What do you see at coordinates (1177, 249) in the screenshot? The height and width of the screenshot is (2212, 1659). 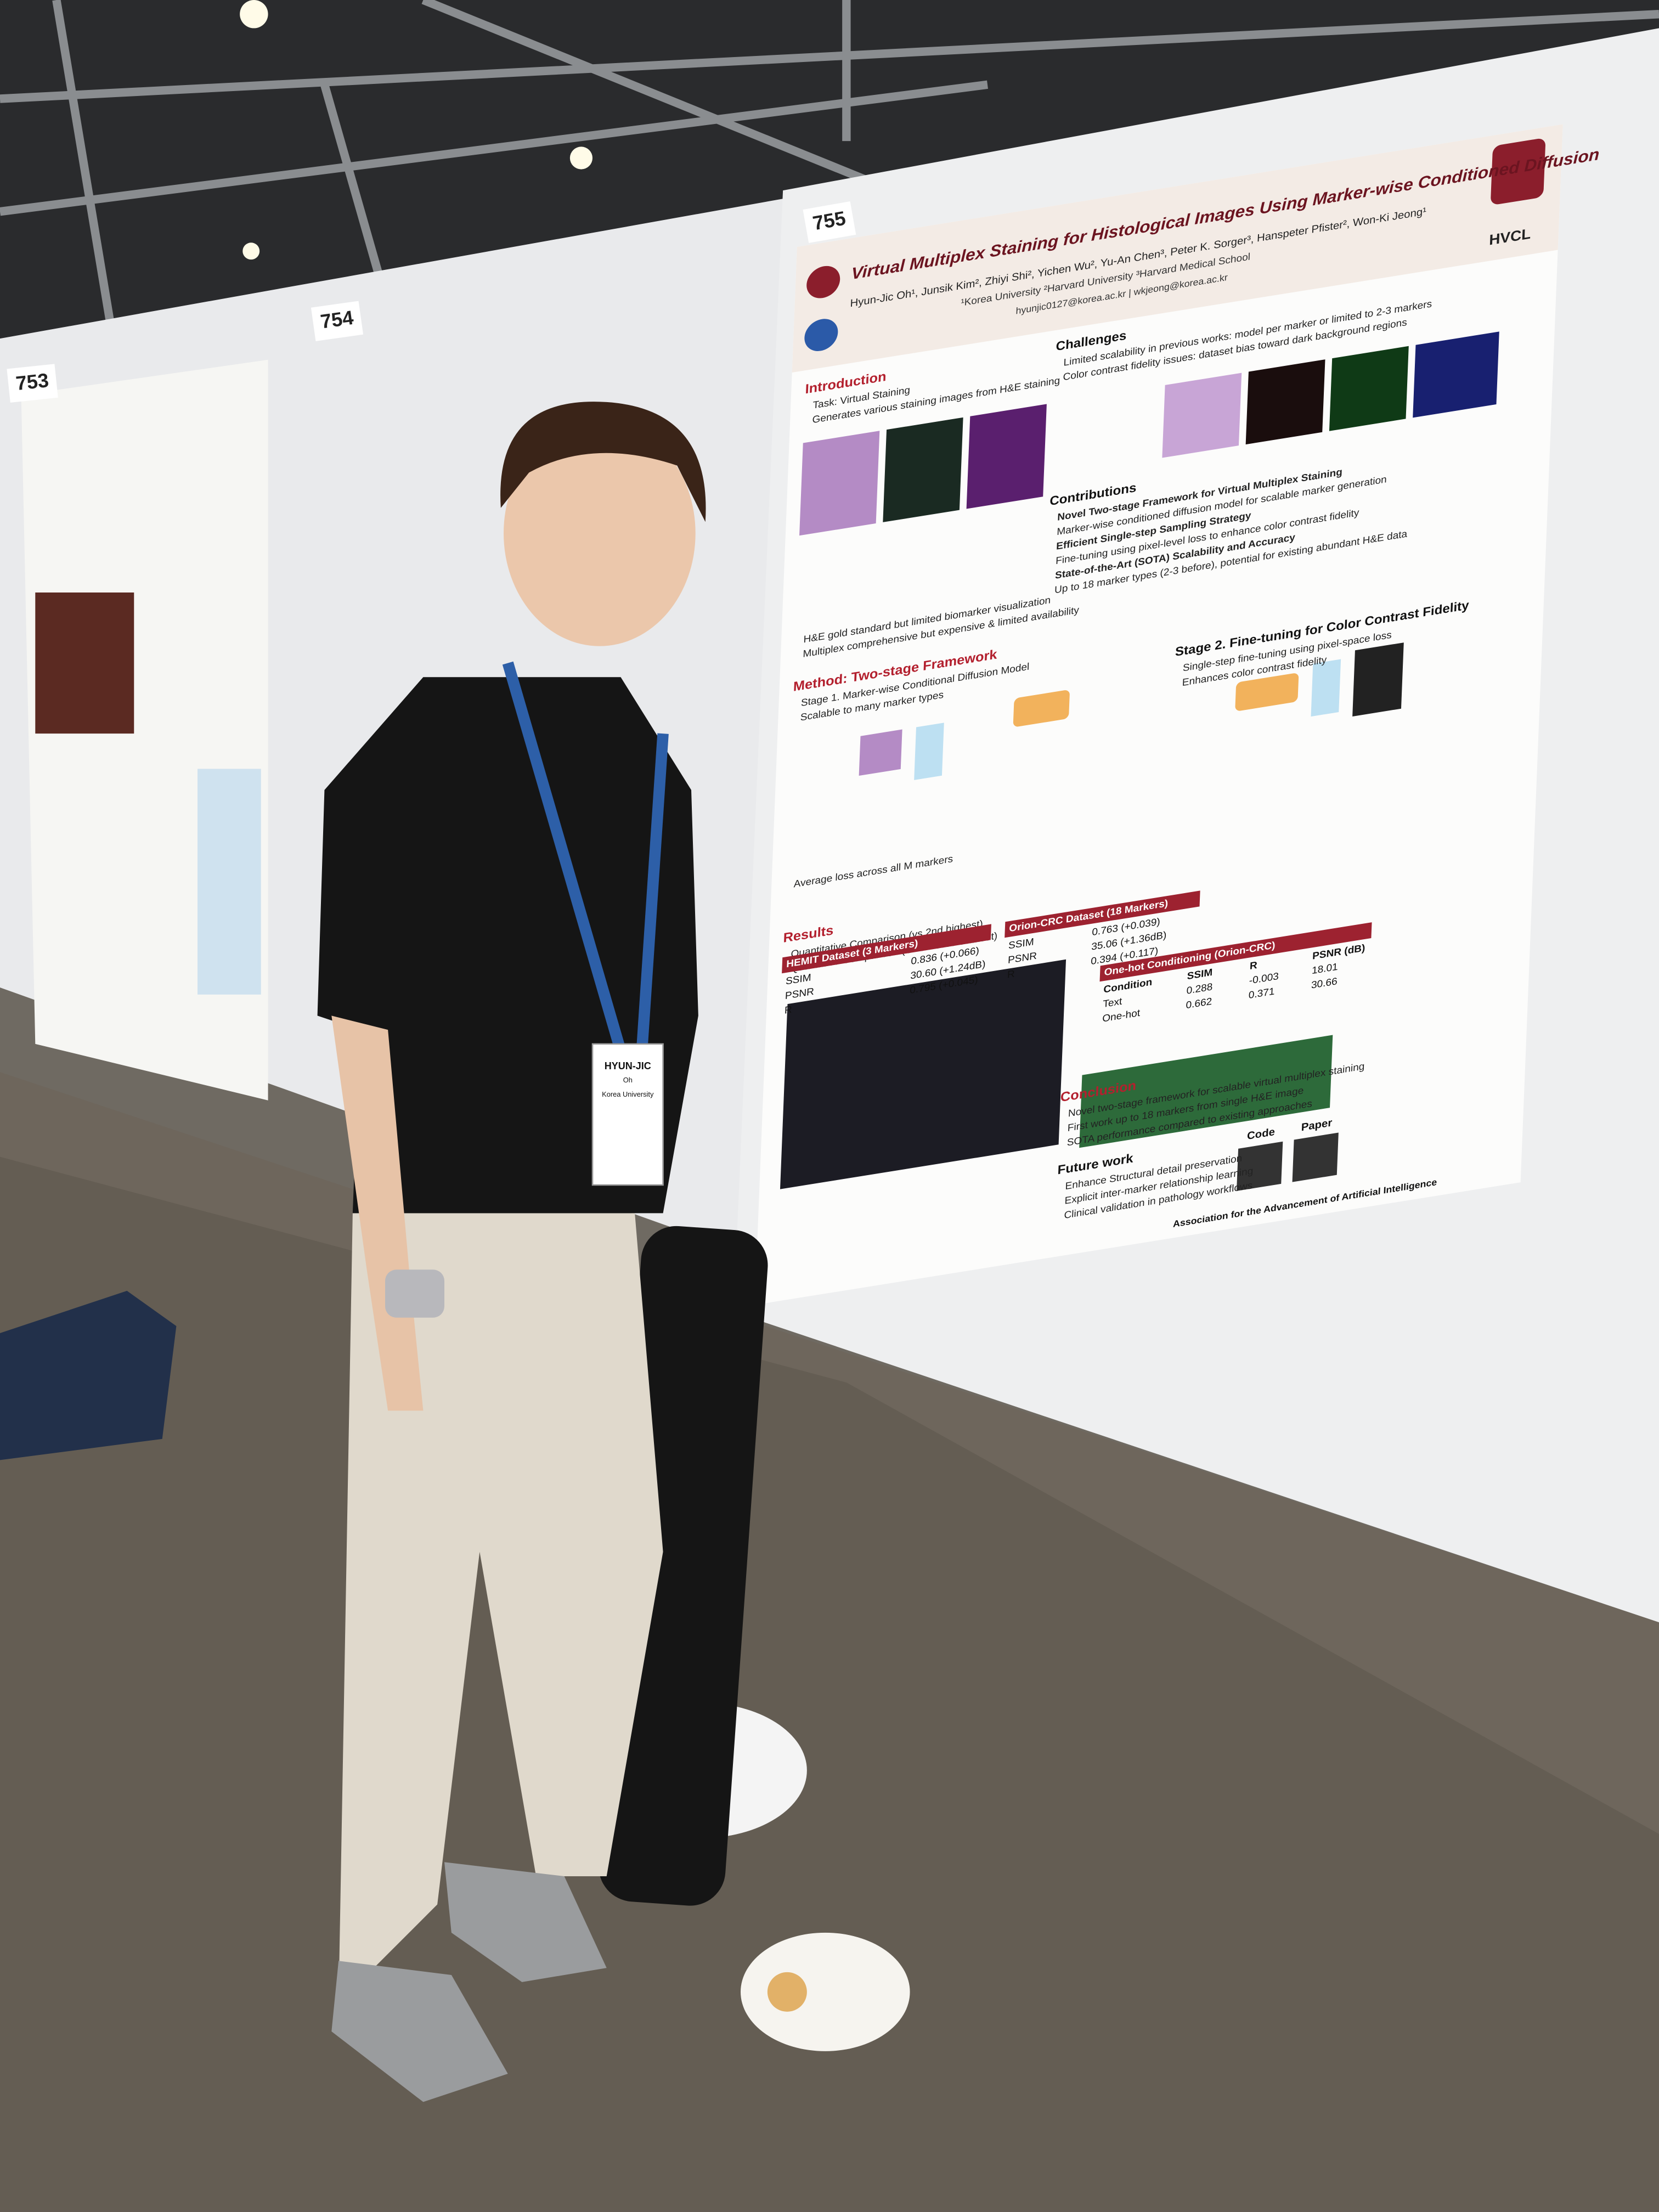 I see `poster-header` at bounding box center [1177, 249].